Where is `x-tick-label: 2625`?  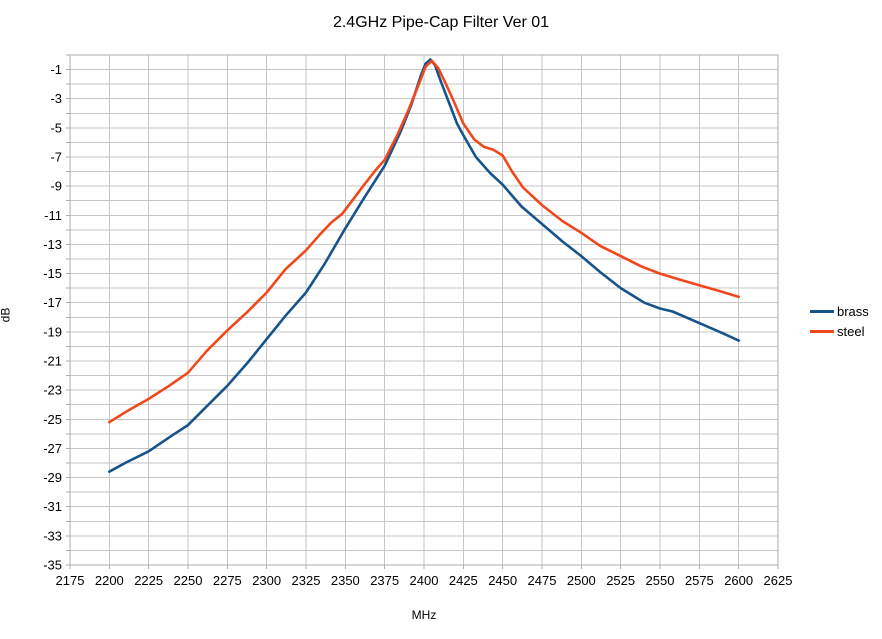 x-tick-label: 2625 is located at coordinates (778, 580).